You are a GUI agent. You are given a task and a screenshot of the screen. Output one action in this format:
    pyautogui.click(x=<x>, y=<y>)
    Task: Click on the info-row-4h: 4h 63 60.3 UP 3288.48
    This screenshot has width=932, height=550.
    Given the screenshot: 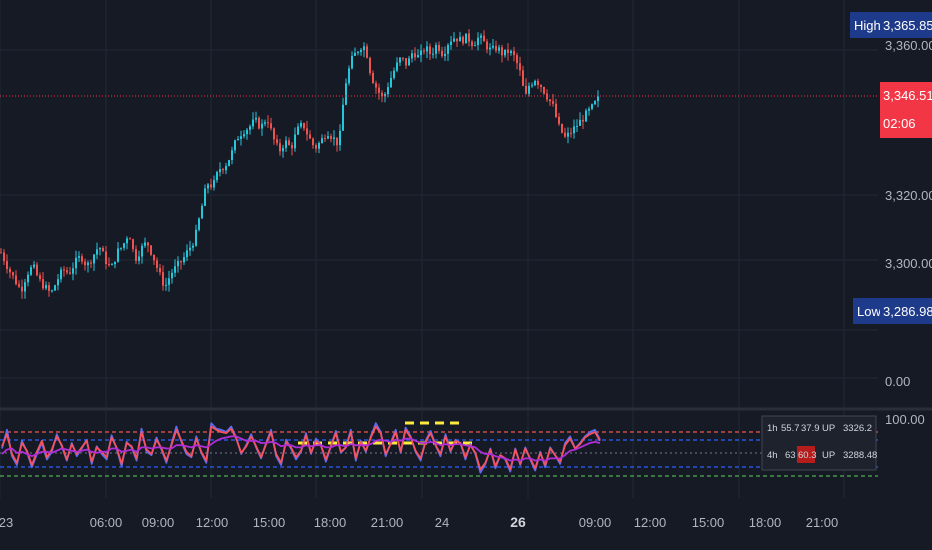 What is the action you would take?
    pyautogui.click(x=822, y=454)
    